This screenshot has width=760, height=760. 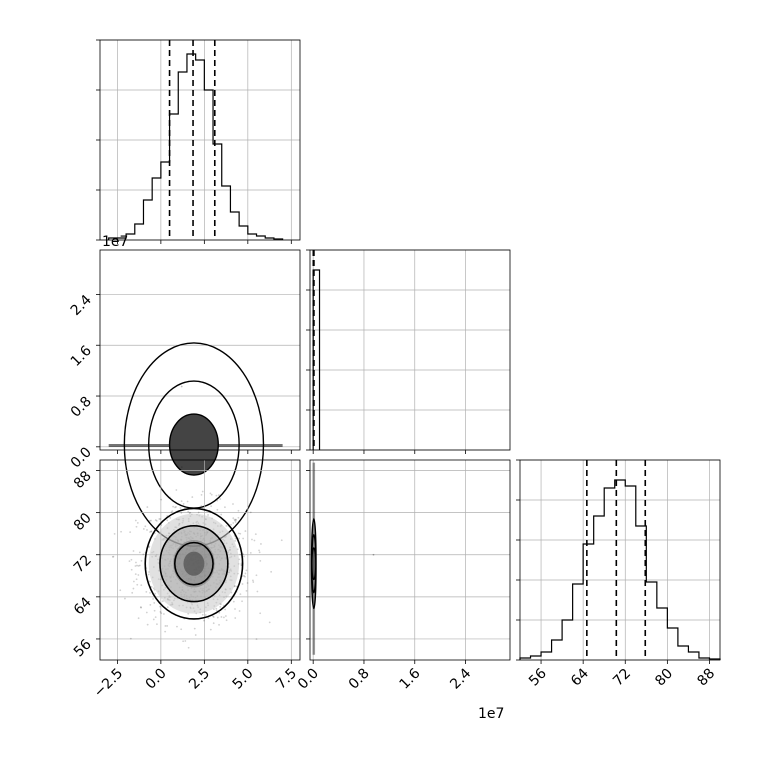 I want to click on x1-tick-label-0: 0.0, so click(x=308, y=679).